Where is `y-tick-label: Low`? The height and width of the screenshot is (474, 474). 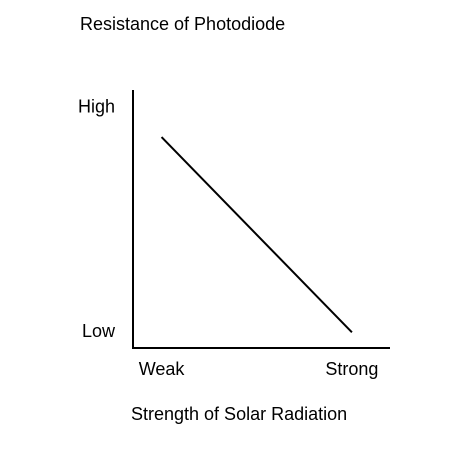 y-tick-label: Low is located at coordinates (99, 331).